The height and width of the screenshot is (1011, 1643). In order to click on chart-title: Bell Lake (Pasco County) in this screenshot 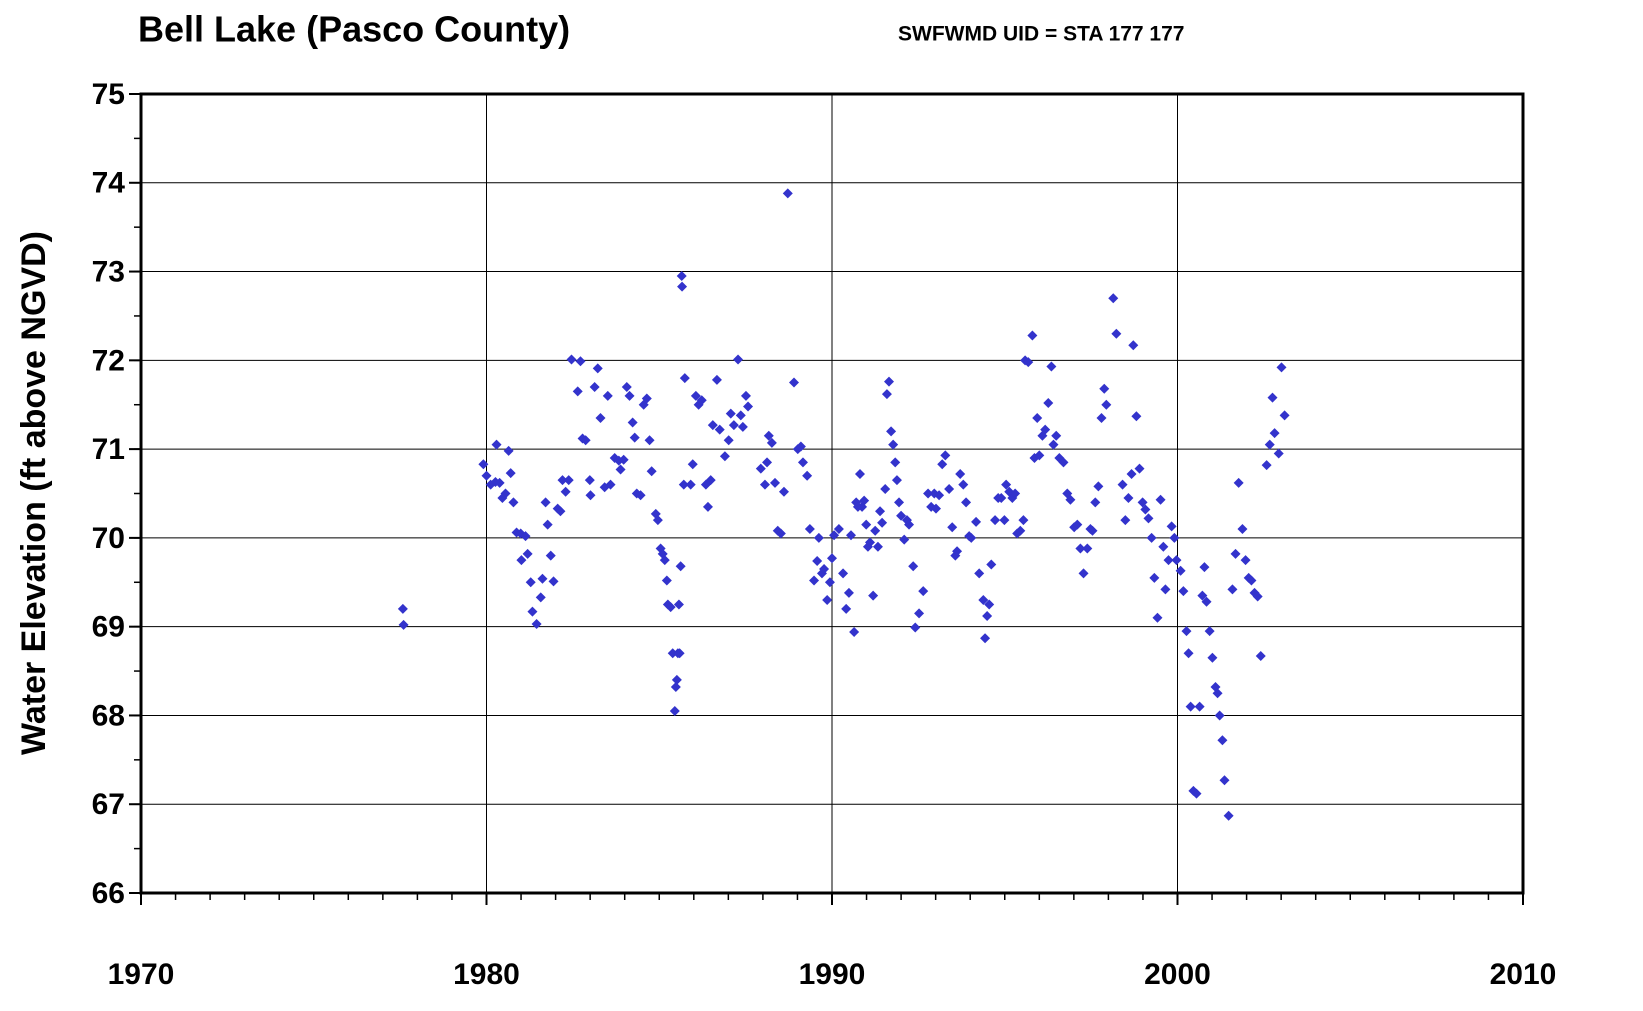, I will do `click(354, 29)`.